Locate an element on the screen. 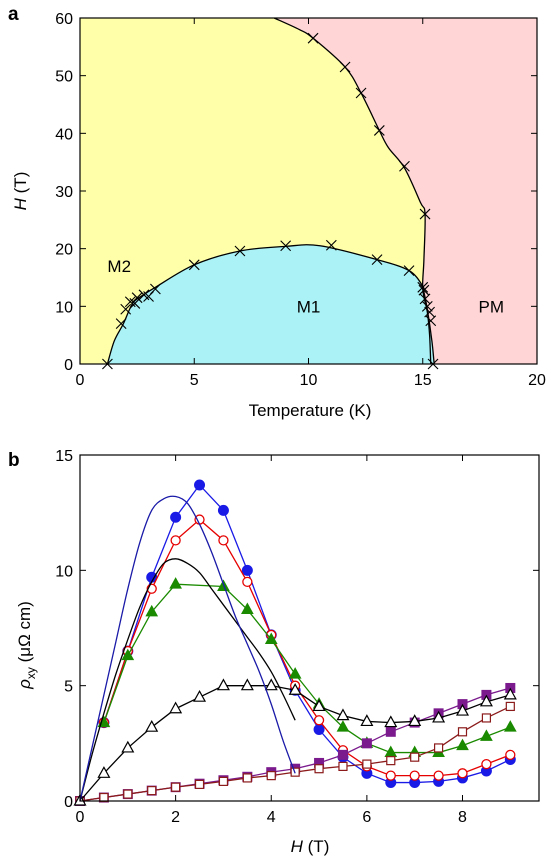 Image resolution: width=546 pixels, height=860 pixels. panel-a-label: a is located at coordinates (13, 14).